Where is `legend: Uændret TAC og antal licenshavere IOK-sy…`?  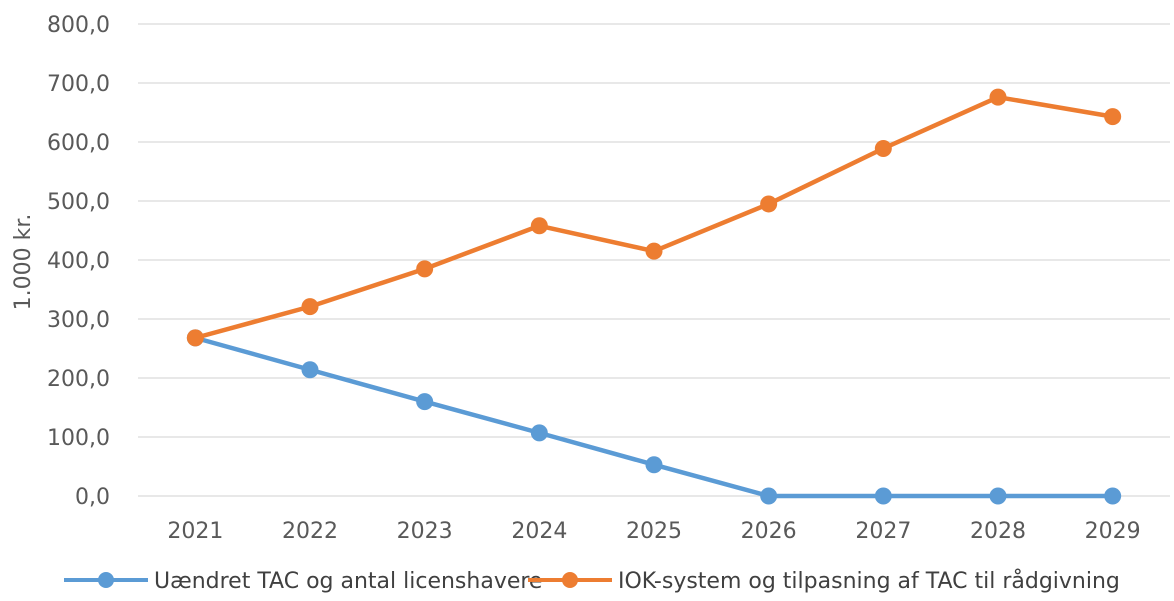 legend: Uændret TAC og antal licenshavere IOK-sy… is located at coordinates (592, 581).